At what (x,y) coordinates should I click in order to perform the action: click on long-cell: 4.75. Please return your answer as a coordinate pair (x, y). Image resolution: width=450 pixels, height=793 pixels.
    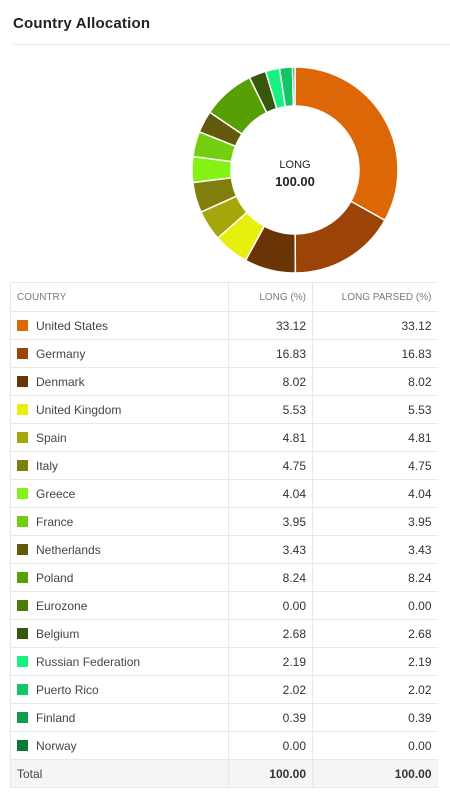
    Looking at the image, I should click on (270, 465).